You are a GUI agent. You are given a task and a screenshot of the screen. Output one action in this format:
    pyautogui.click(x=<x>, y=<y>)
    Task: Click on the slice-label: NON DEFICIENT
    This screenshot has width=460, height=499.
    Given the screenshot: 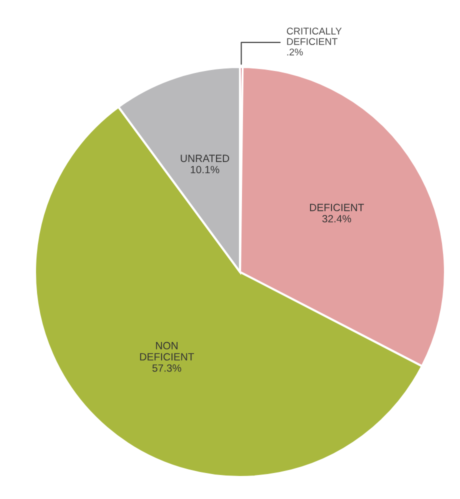 What is the action you would take?
    pyautogui.click(x=167, y=351)
    